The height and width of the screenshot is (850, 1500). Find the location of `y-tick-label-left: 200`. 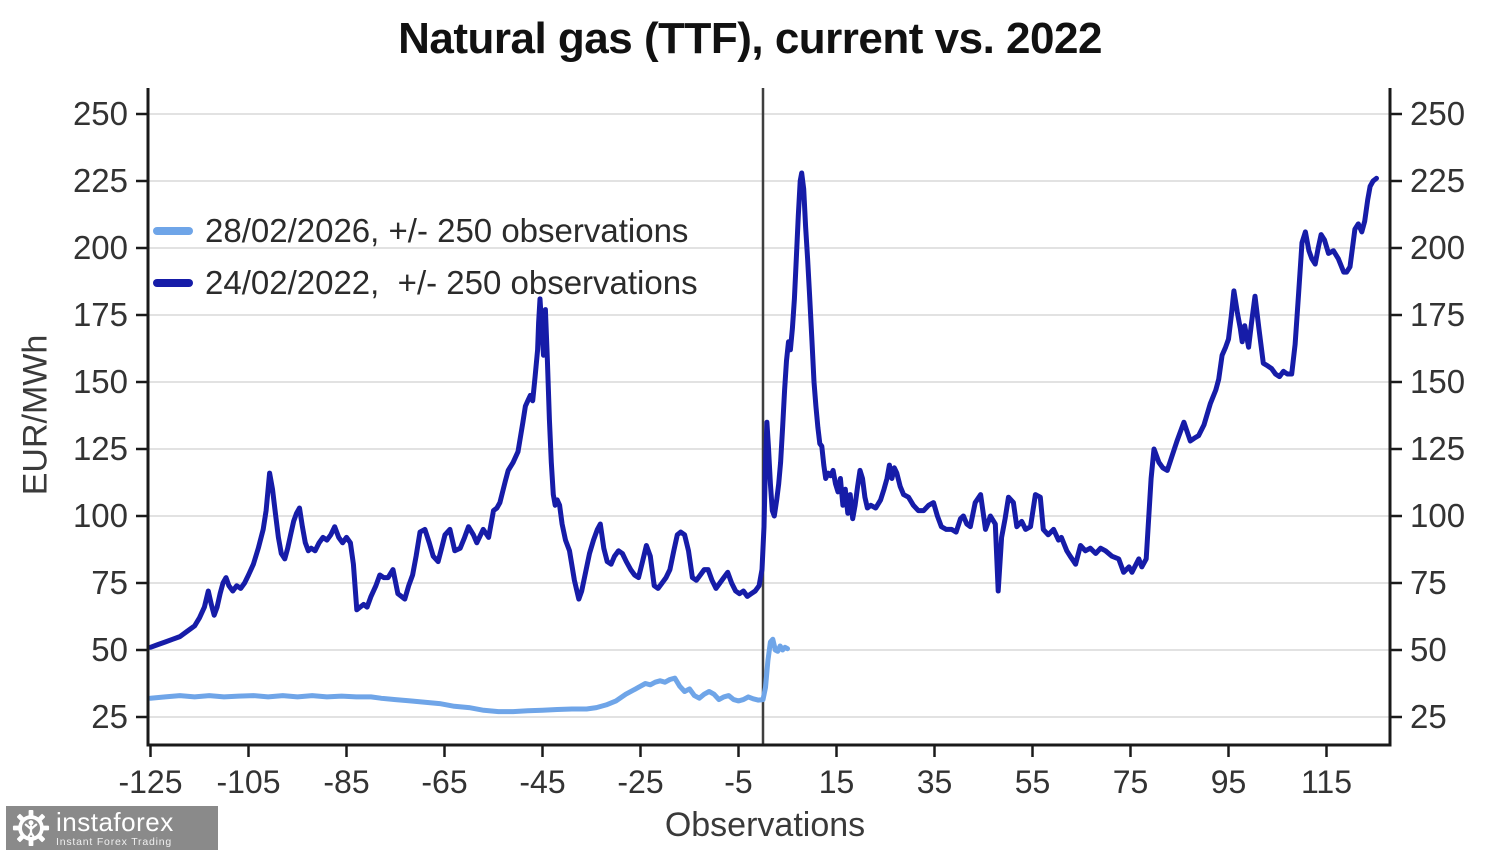

y-tick-label-left: 200 is located at coordinates (100, 247).